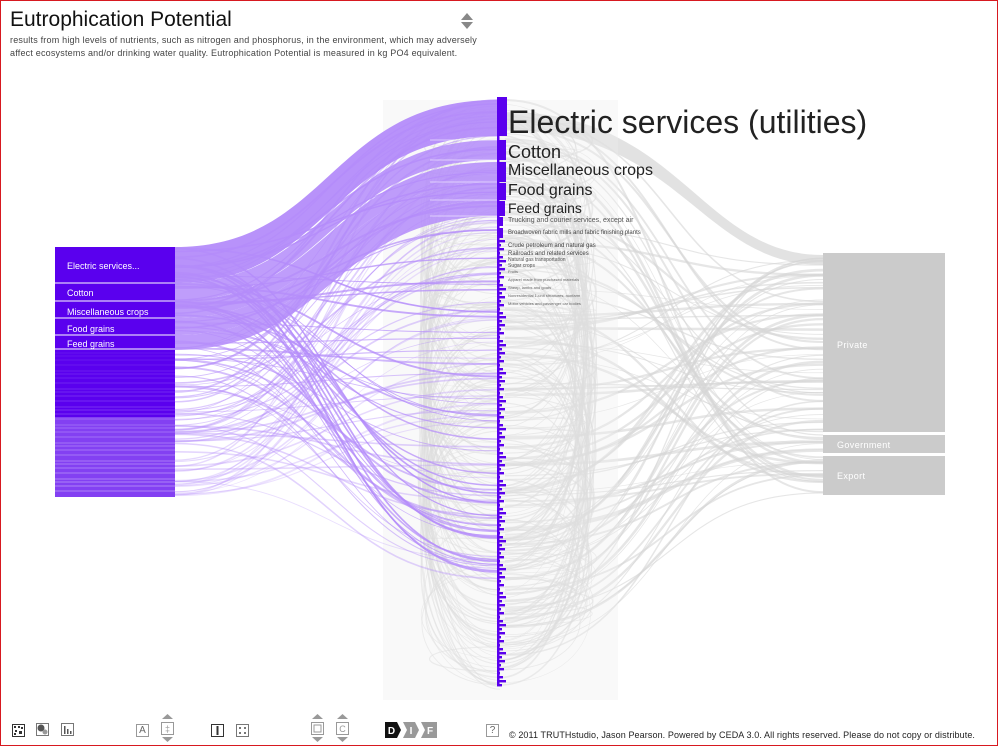 This screenshot has width=998, height=746. Describe the element at coordinates (530, 287) in the screenshot. I see `industry-label: Sheep, lambs and goats` at that location.